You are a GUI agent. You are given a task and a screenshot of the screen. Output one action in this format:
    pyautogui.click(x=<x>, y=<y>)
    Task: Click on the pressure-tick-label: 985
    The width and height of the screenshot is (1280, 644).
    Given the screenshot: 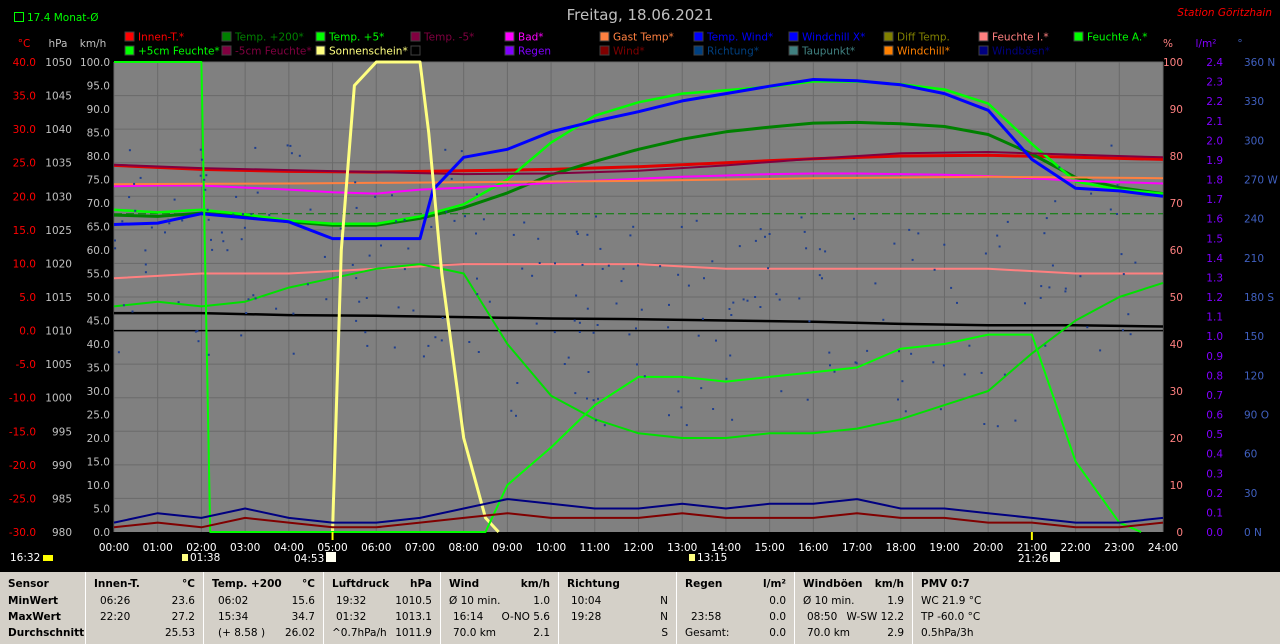 What is the action you would take?
    pyautogui.click(x=62, y=499)
    